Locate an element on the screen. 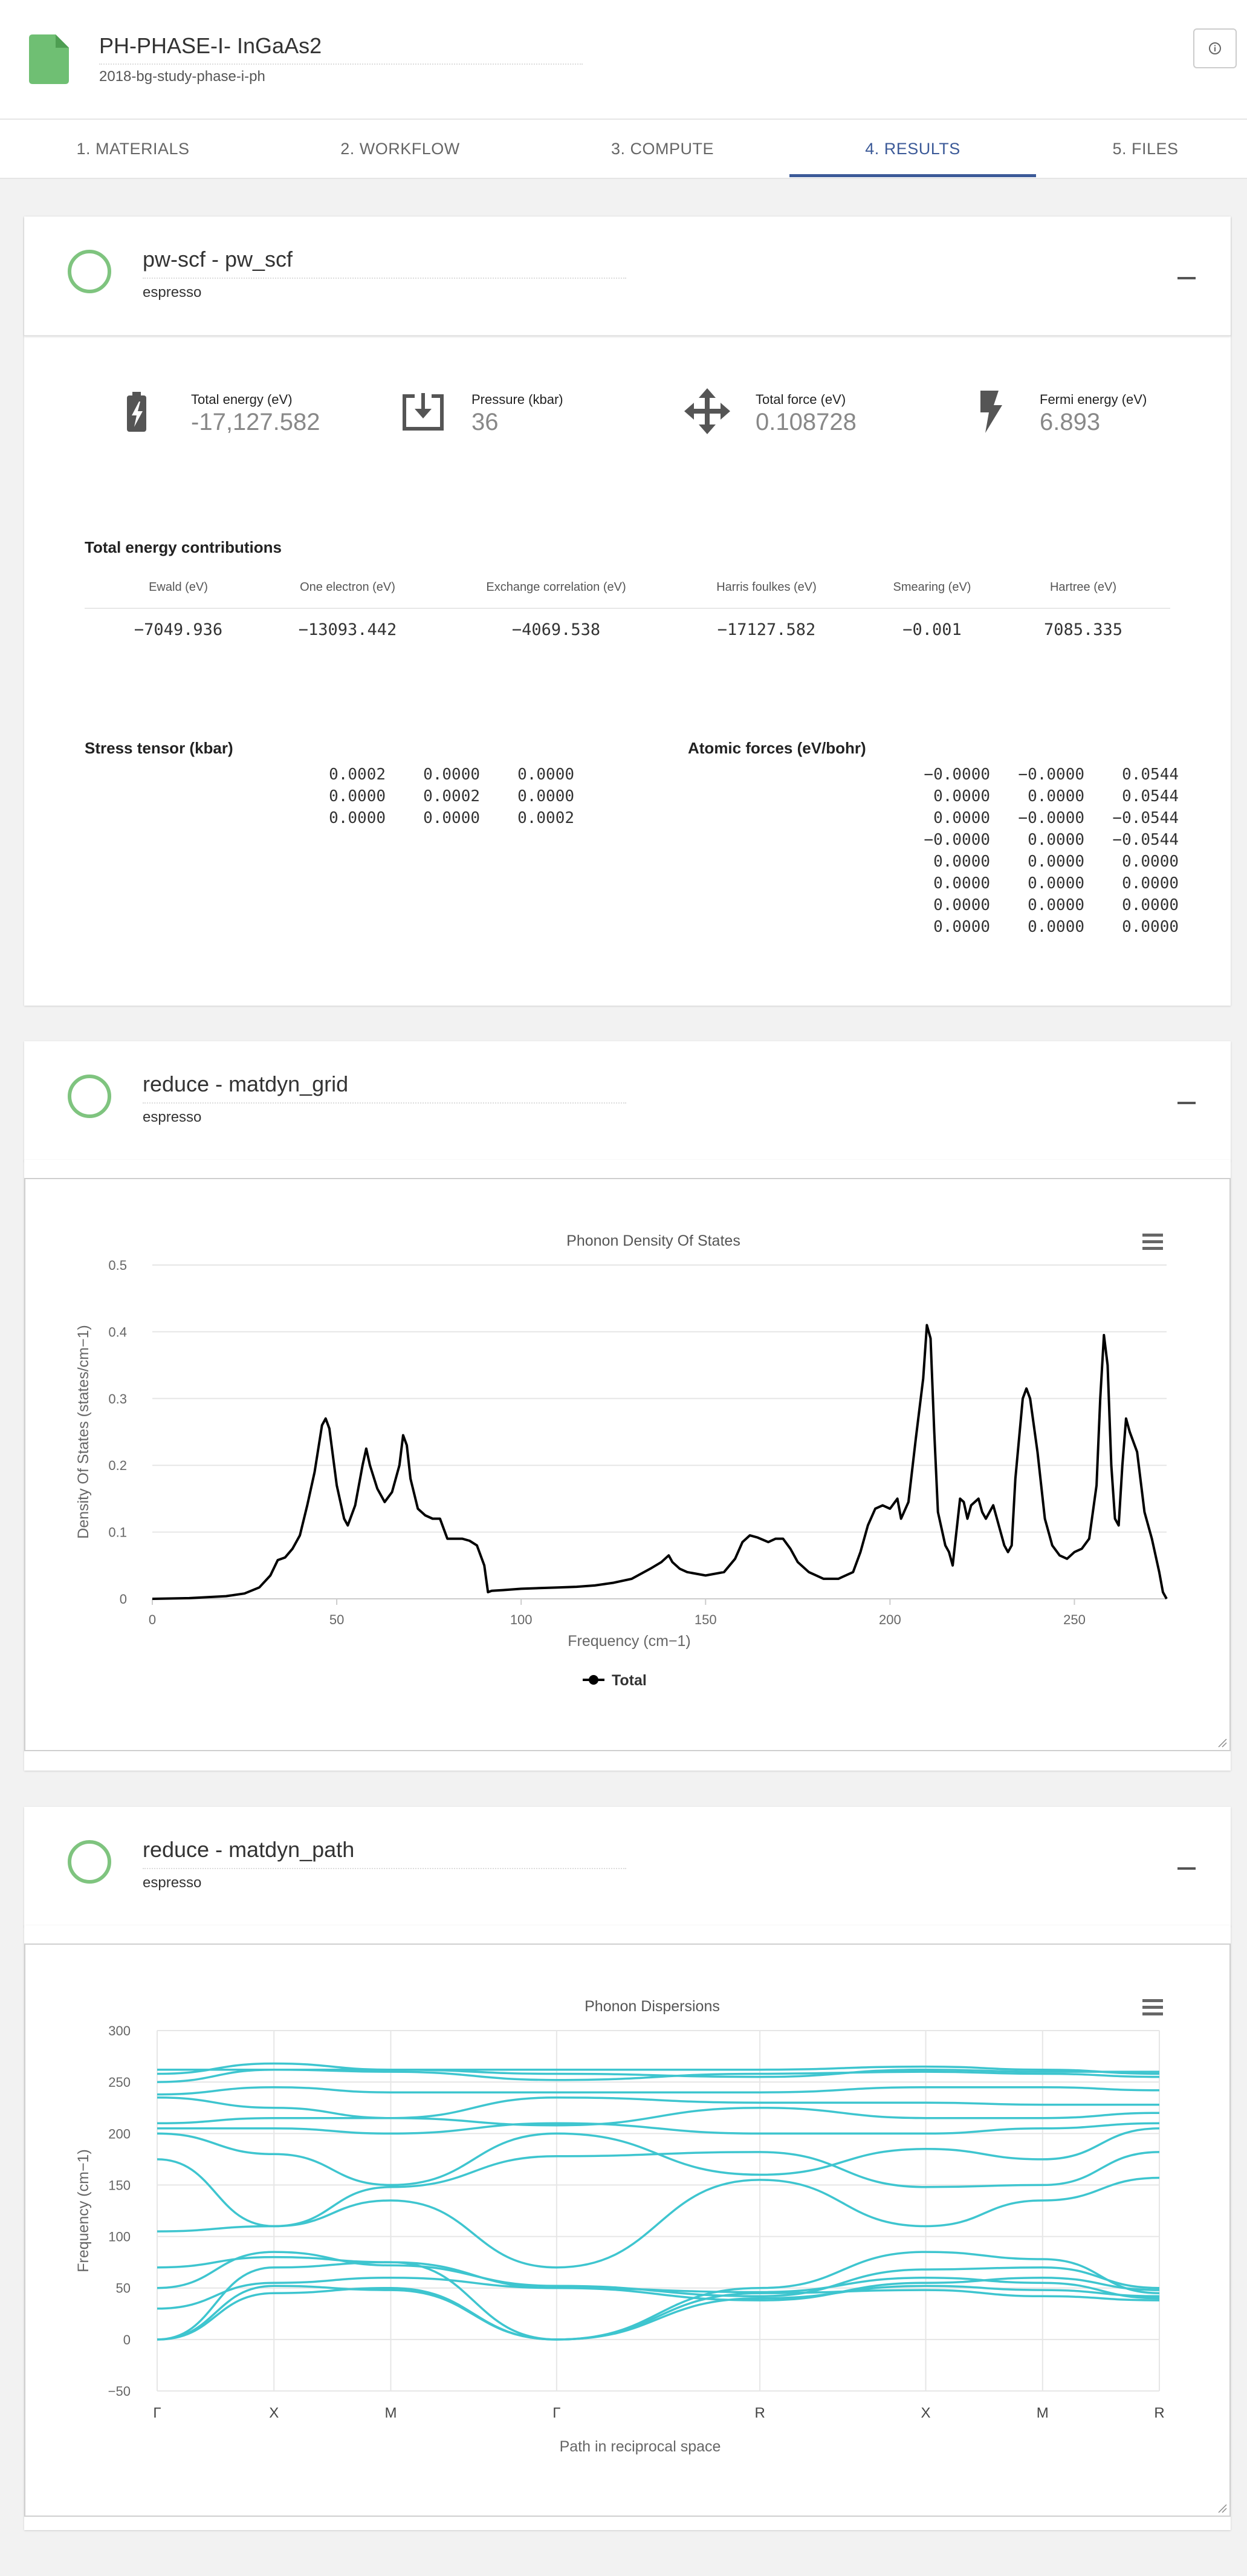 The width and height of the screenshot is (1247, 2576). y-axis-label: Frequency (cm−1) is located at coordinates (84, 2210).